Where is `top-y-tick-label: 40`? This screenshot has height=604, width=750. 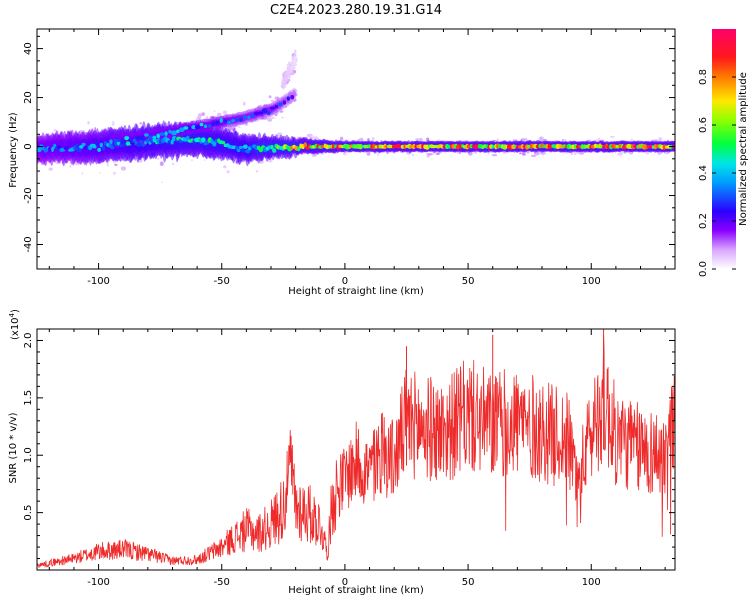 top-y-tick-label: 40 is located at coordinates (28, 48).